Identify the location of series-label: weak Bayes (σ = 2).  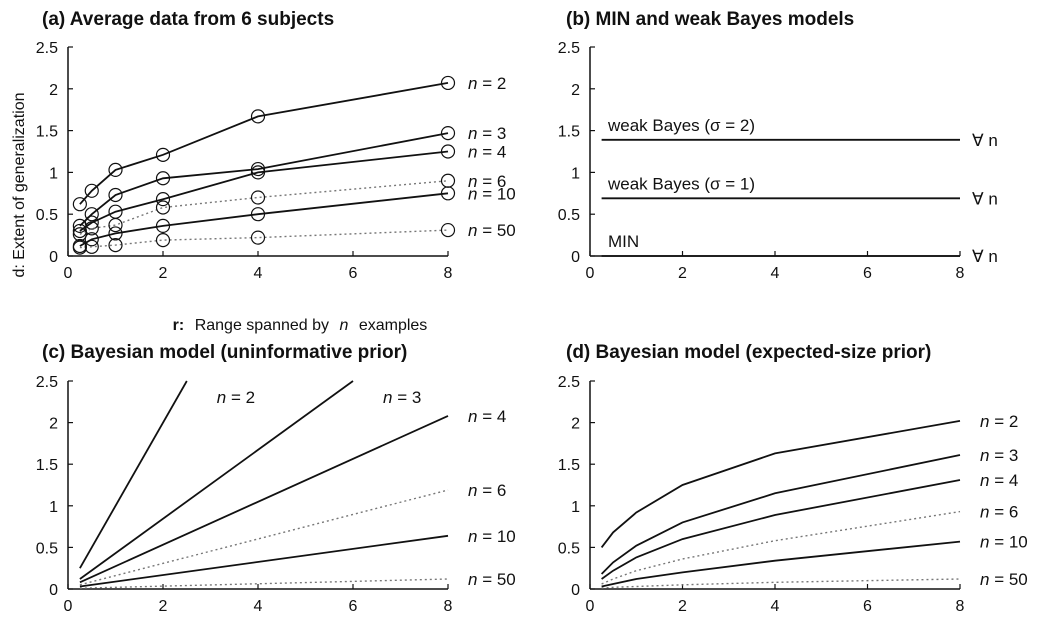
(681, 125).